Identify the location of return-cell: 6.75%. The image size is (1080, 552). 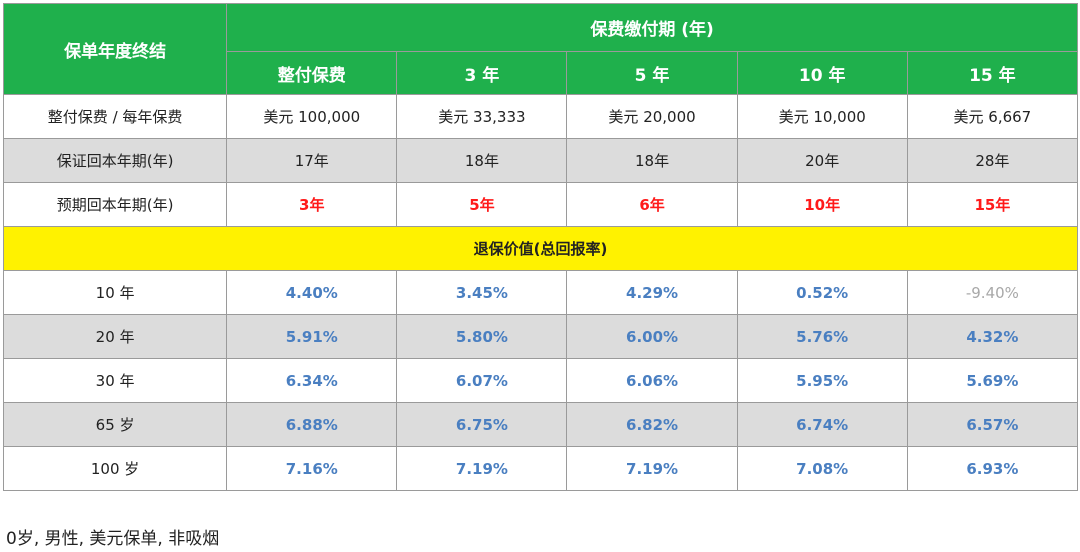
(482, 424).